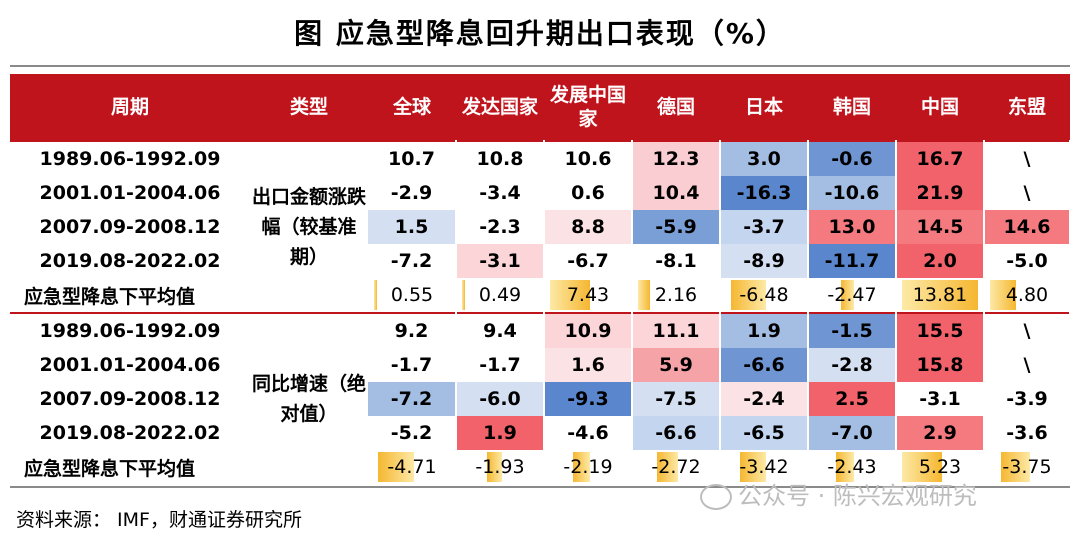 The width and height of the screenshot is (1080, 538). What do you see at coordinates (588, 158) in the screenshot?
I see `value-cell: 10.6` at bounding box center [588, 158].